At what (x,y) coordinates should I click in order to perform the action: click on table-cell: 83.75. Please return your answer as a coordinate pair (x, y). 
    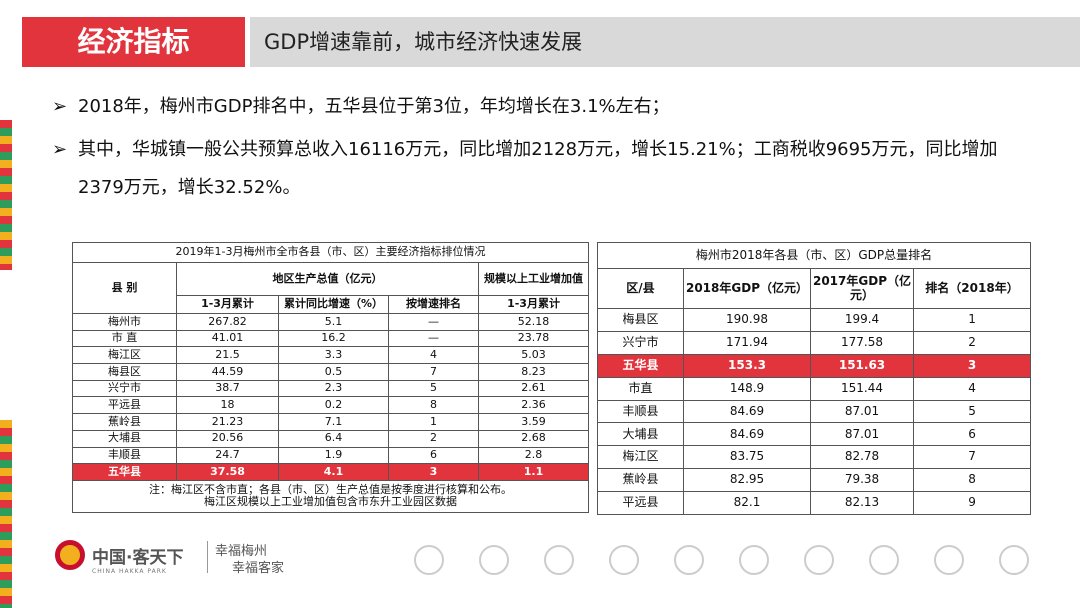
    Looking at the image, I should click on (747, 457).